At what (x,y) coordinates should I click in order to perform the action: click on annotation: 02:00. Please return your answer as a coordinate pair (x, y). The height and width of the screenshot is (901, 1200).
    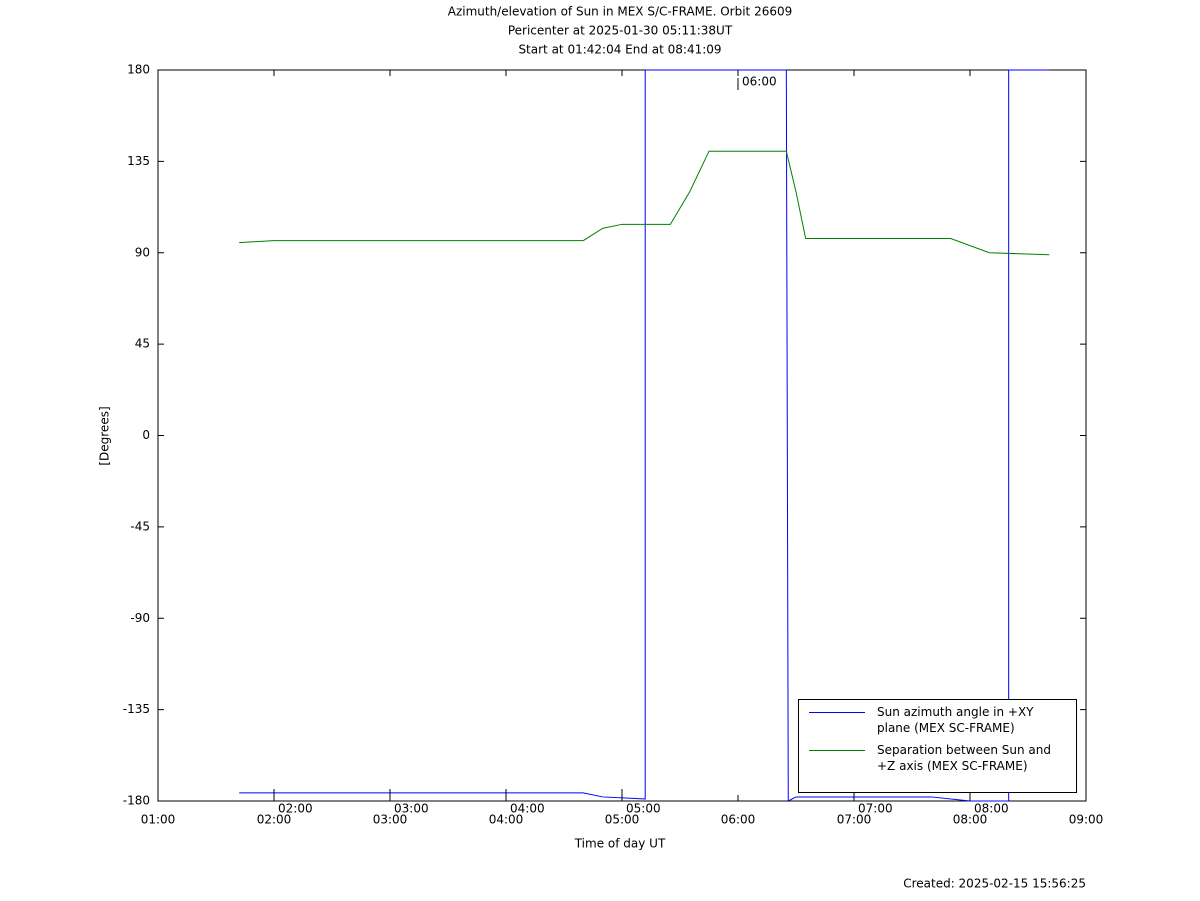
    Looking at the image, I should click on (295, 809).